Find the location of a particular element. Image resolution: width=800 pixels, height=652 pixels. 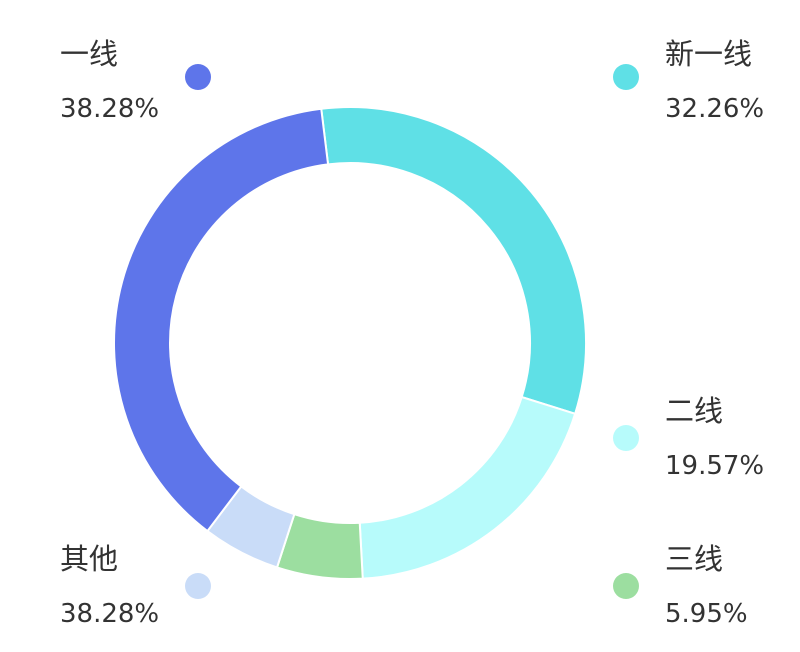

legend-label-other: 其他 is located at coordinates (89, 559).